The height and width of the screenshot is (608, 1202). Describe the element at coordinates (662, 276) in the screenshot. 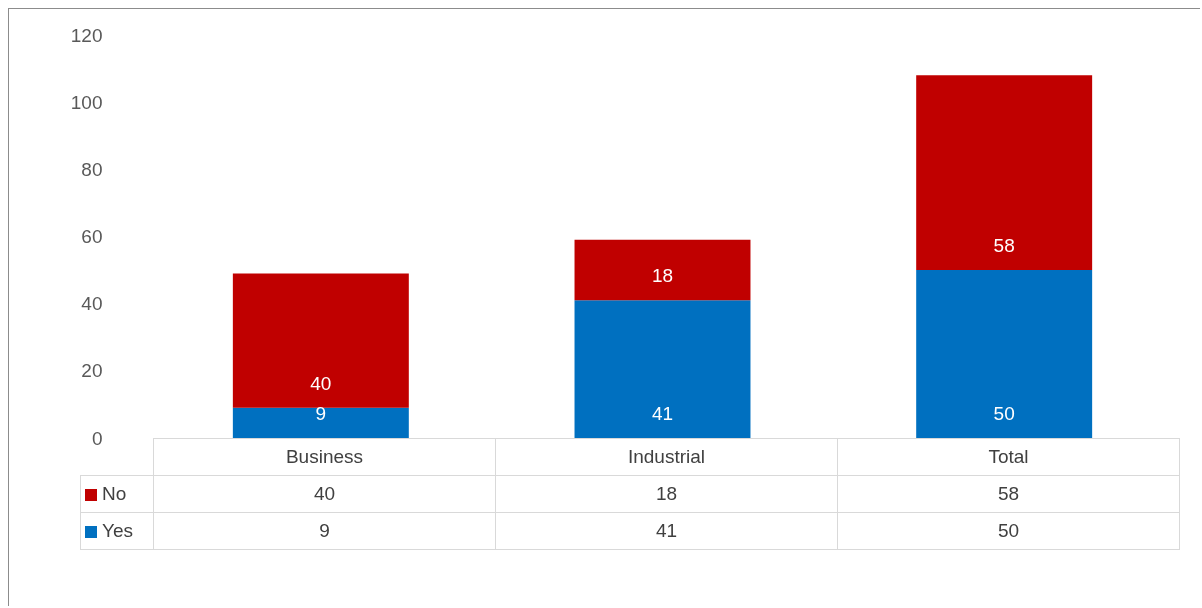

I see `data-label: 18` at that location.